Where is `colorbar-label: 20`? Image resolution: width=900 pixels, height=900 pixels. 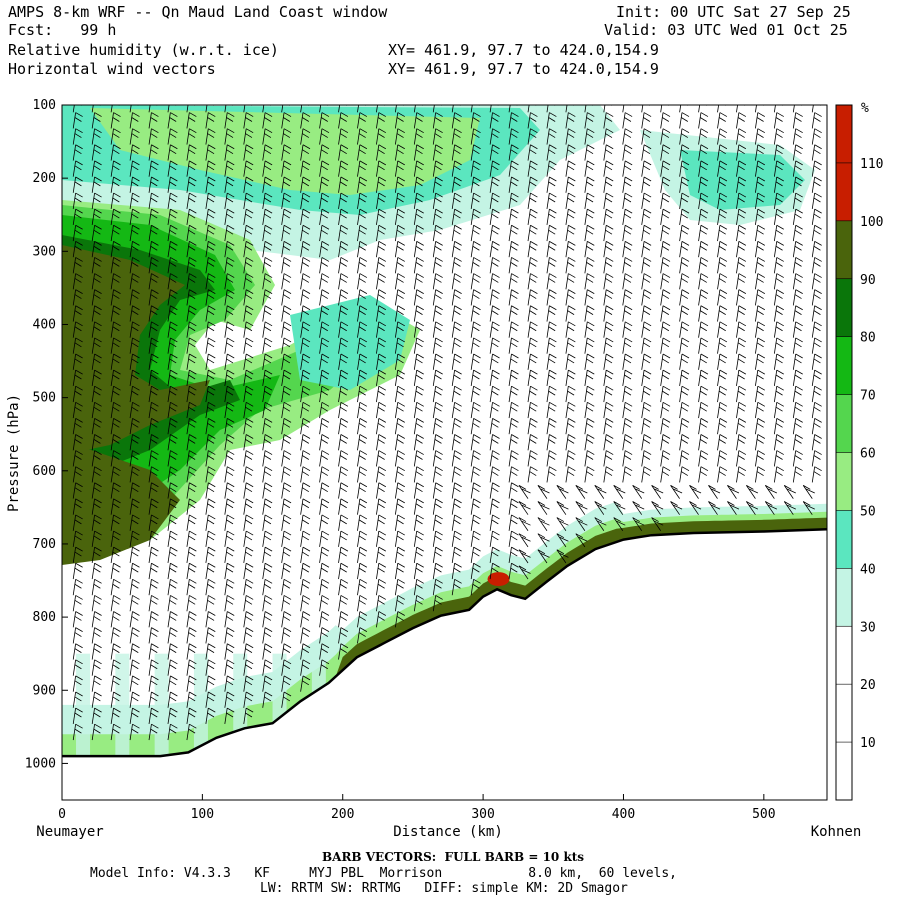 colorbar-label: 20 is located at coordinates (868, 685).